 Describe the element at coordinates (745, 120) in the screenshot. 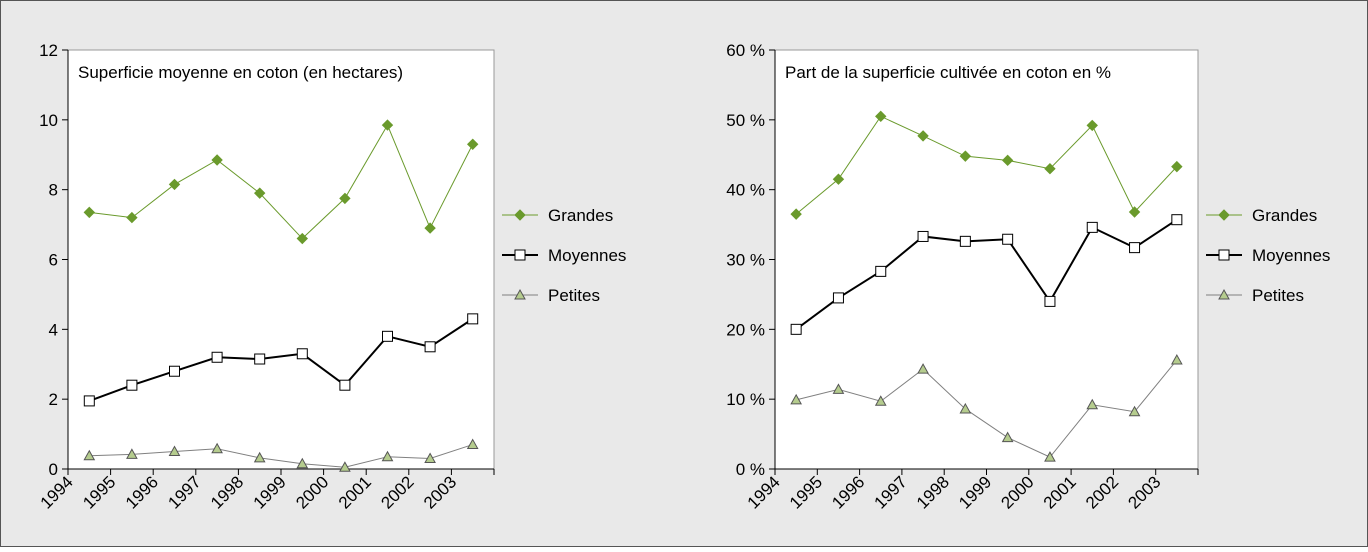

I see `y-tick-label: 50 %` at that location.